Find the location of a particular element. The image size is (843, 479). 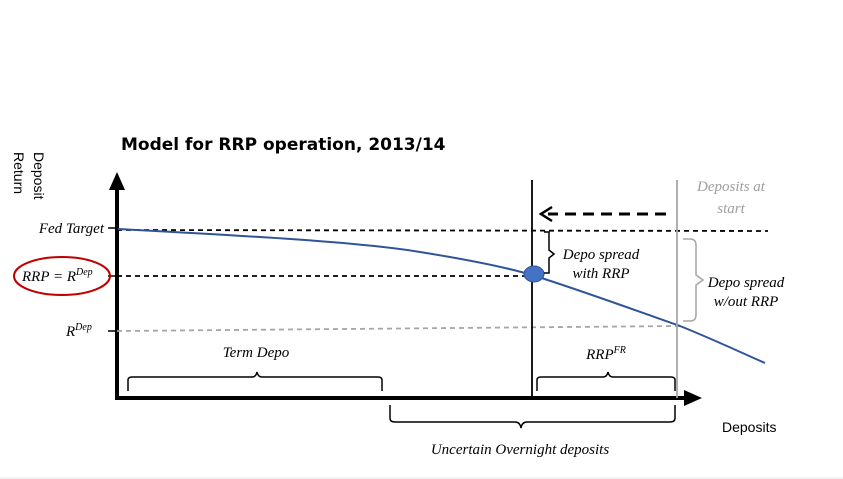

y-axis-label-return: Return is located at coordinates (19, 173).